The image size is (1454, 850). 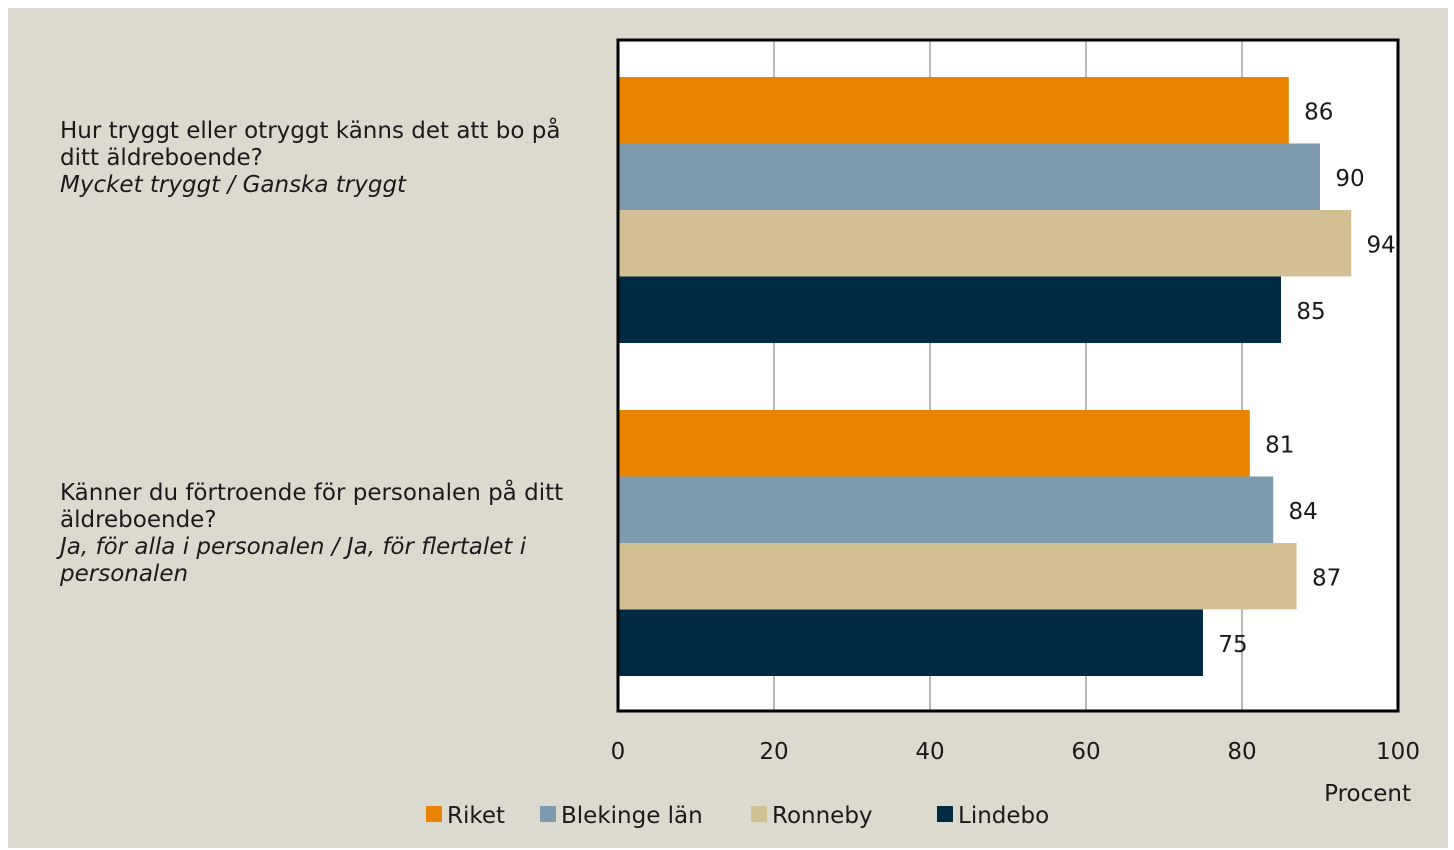 What do you see at coordinates (1398, 752) in the screenshot?
I see `x-tick-label: 100` at bounding box center [1398, 752].